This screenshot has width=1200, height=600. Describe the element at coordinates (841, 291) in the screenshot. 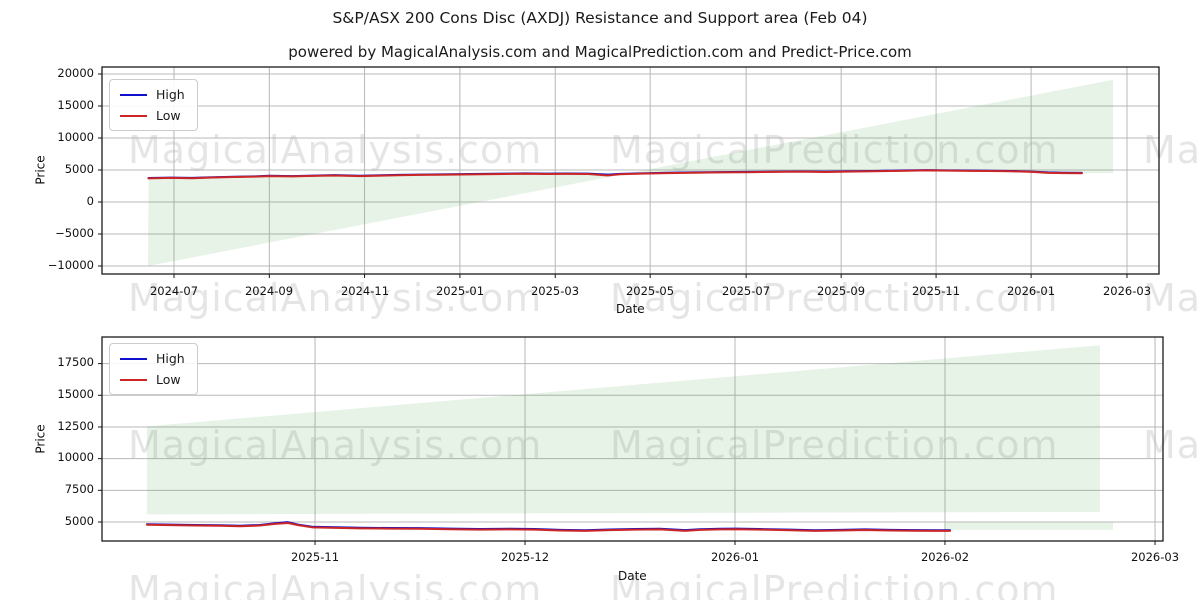

I see `x-tick-label: 2025-09` at that location.